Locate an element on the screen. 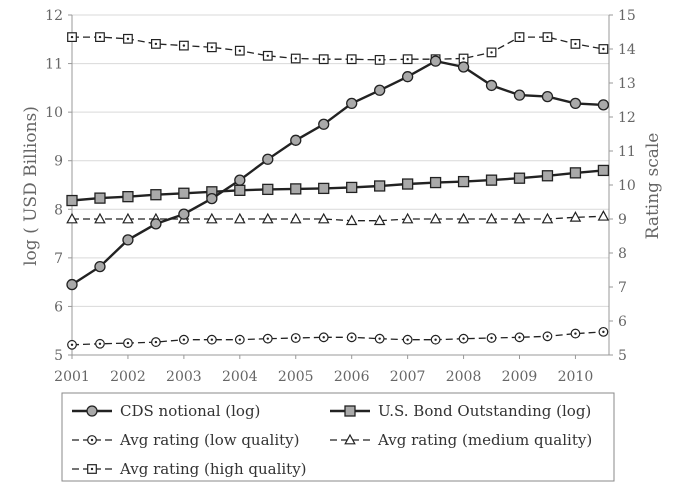 This screenshot has width=688, height=497. series-4-point-2-dot is located at coordinates (128, 38).